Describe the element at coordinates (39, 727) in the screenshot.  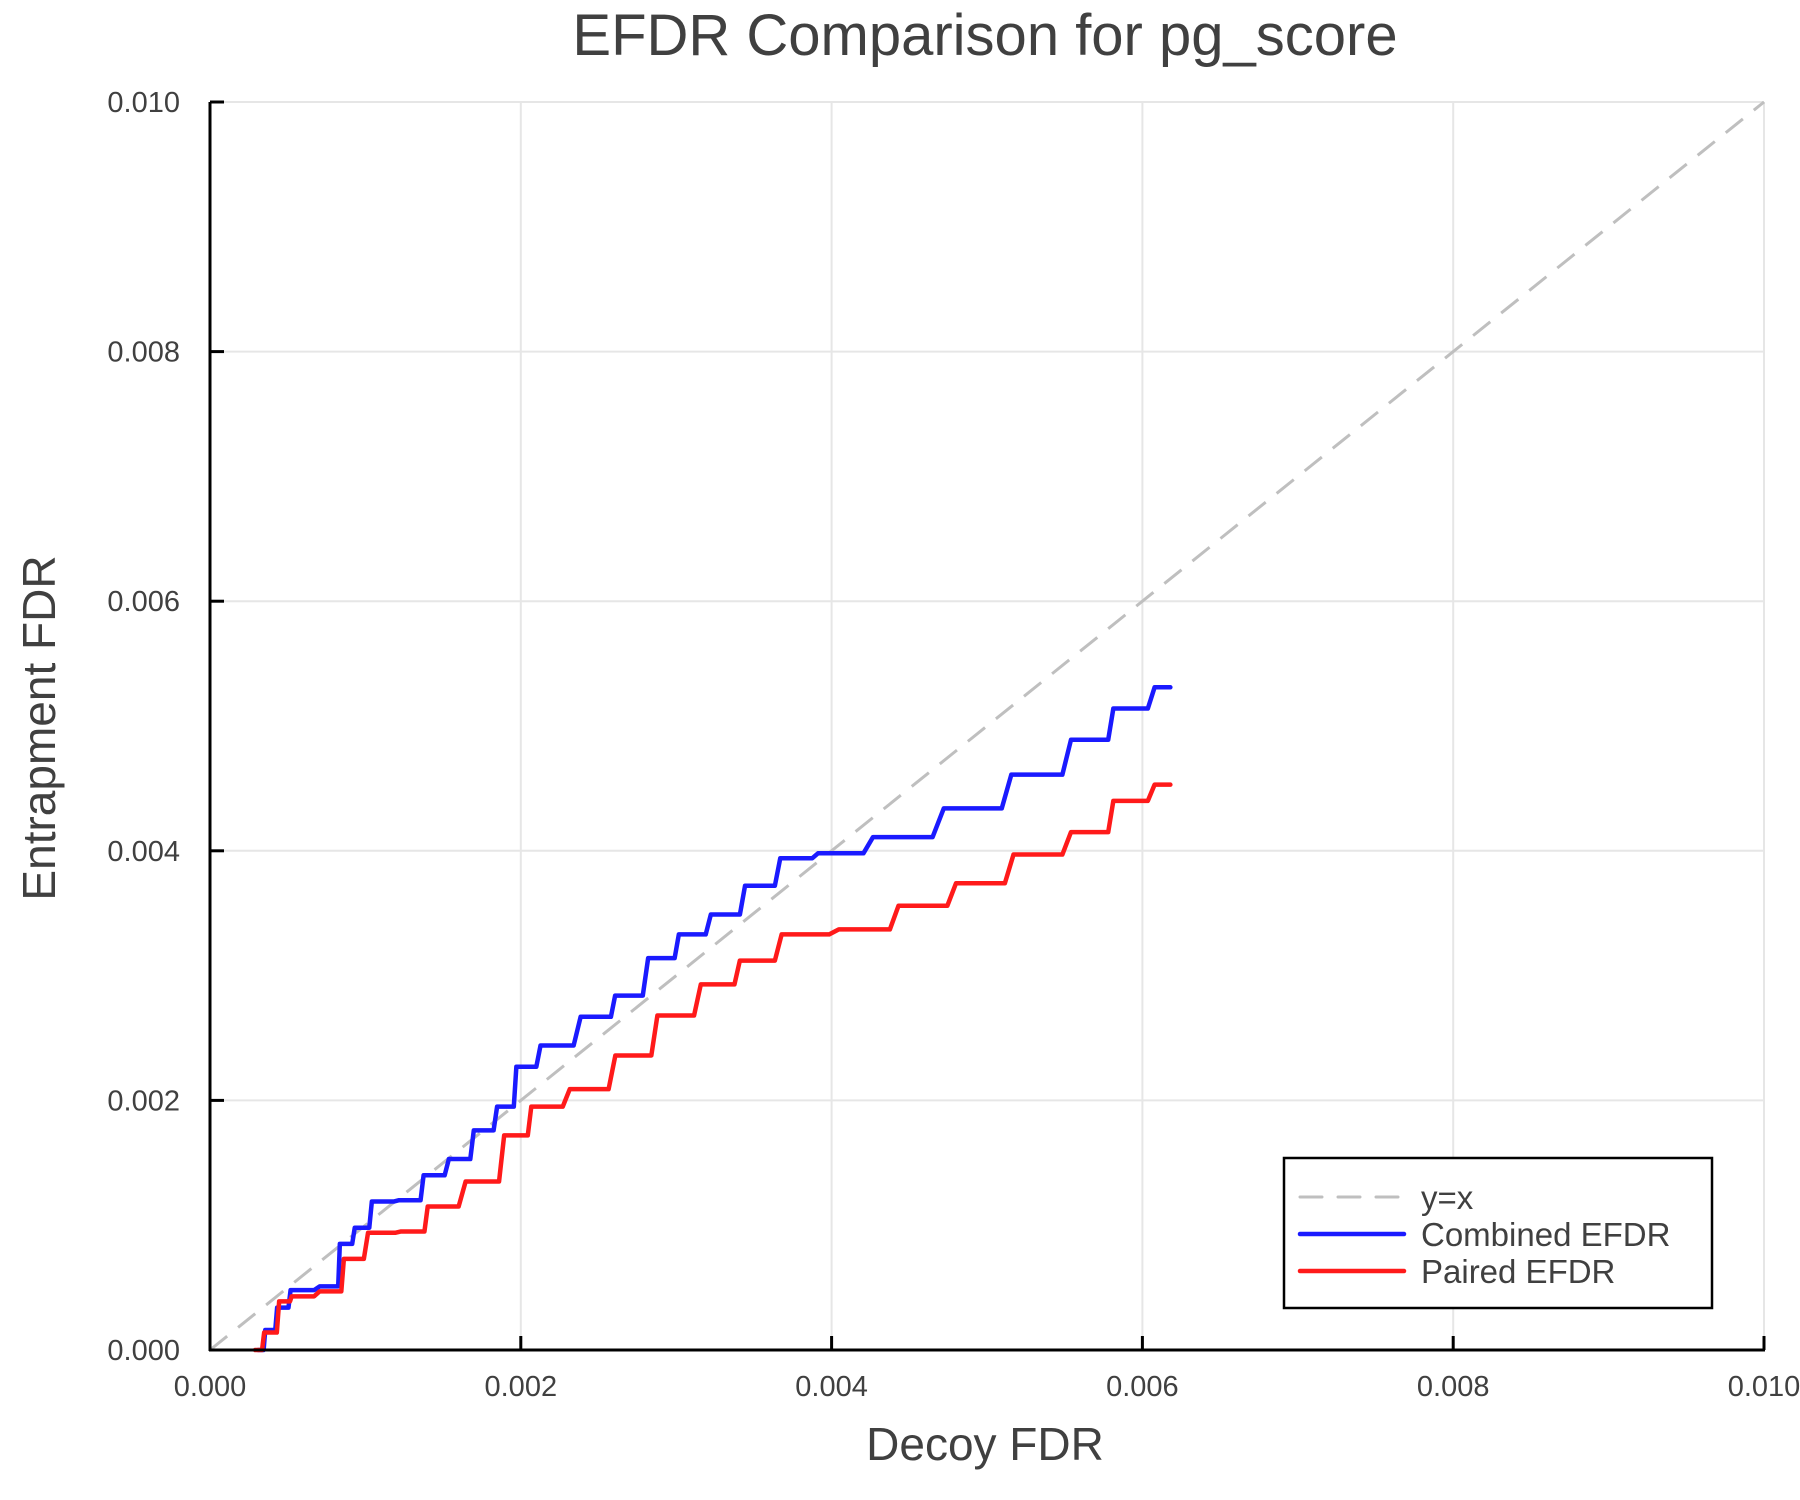
I see `y-axis-label: Entrapment FDR` at that location.